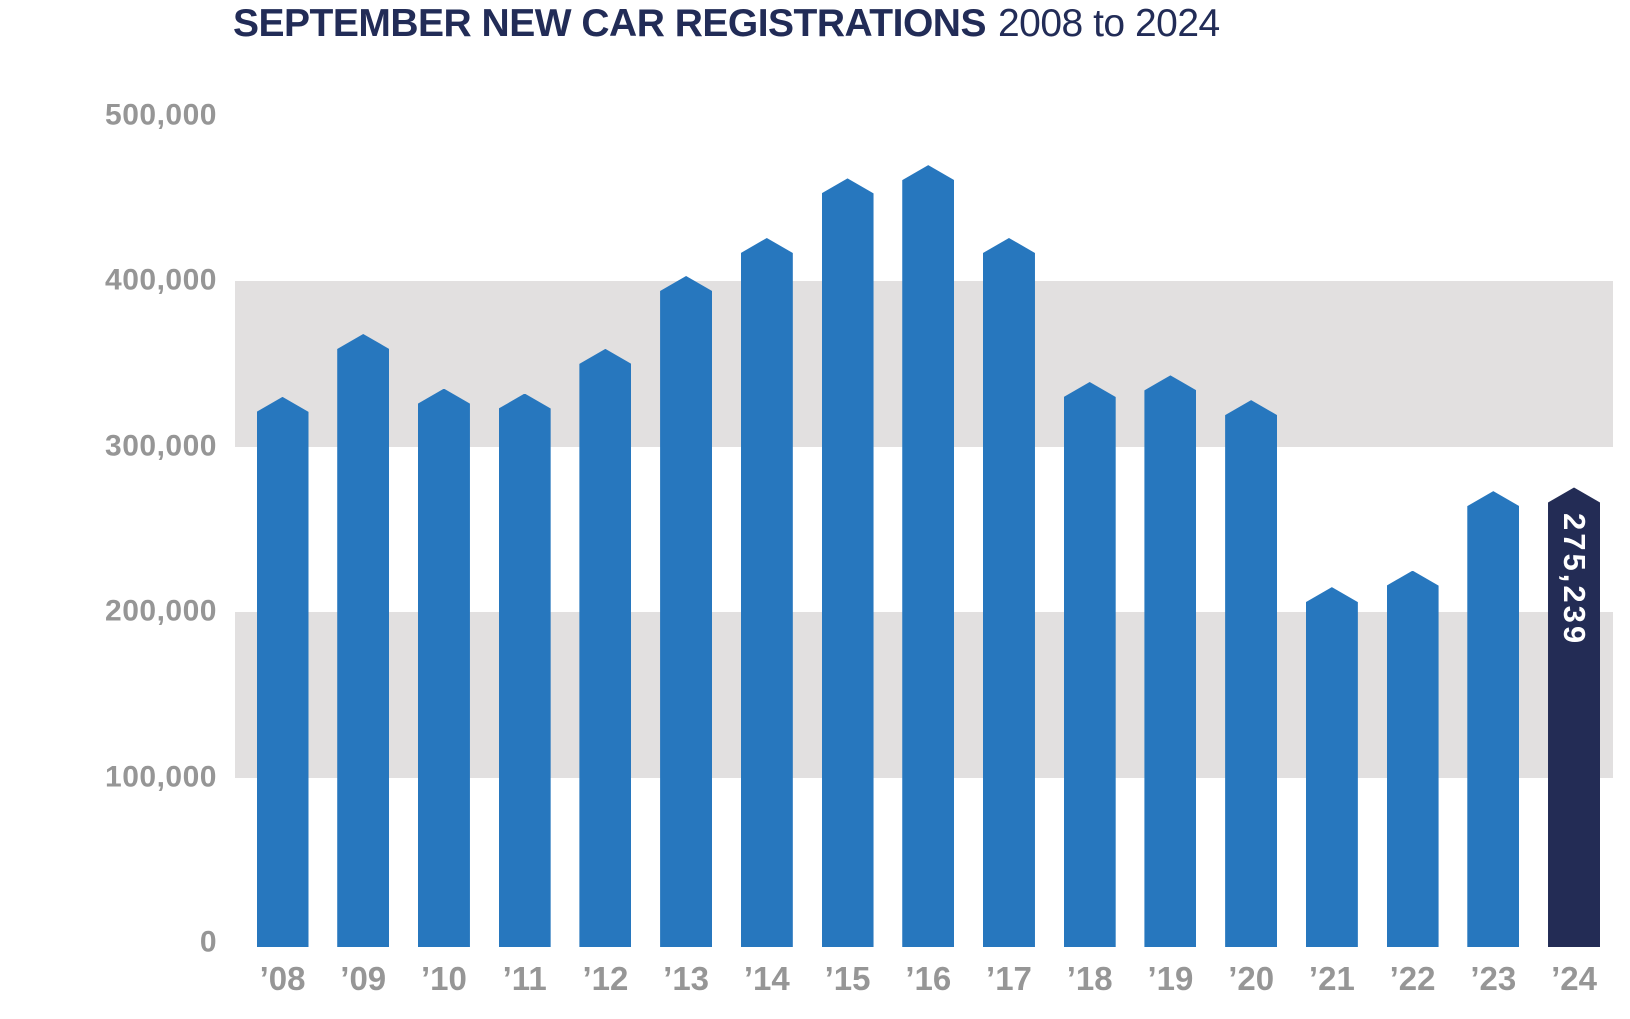 This screenshot has width=1630, height=1019. I want to click on x-tick-label-16: ’16, so click(928, 978).